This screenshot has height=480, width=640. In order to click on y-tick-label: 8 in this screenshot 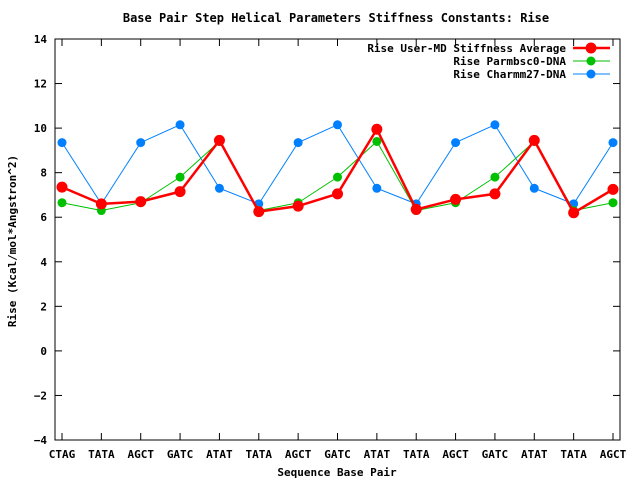, I will do `click(43, 173)`.